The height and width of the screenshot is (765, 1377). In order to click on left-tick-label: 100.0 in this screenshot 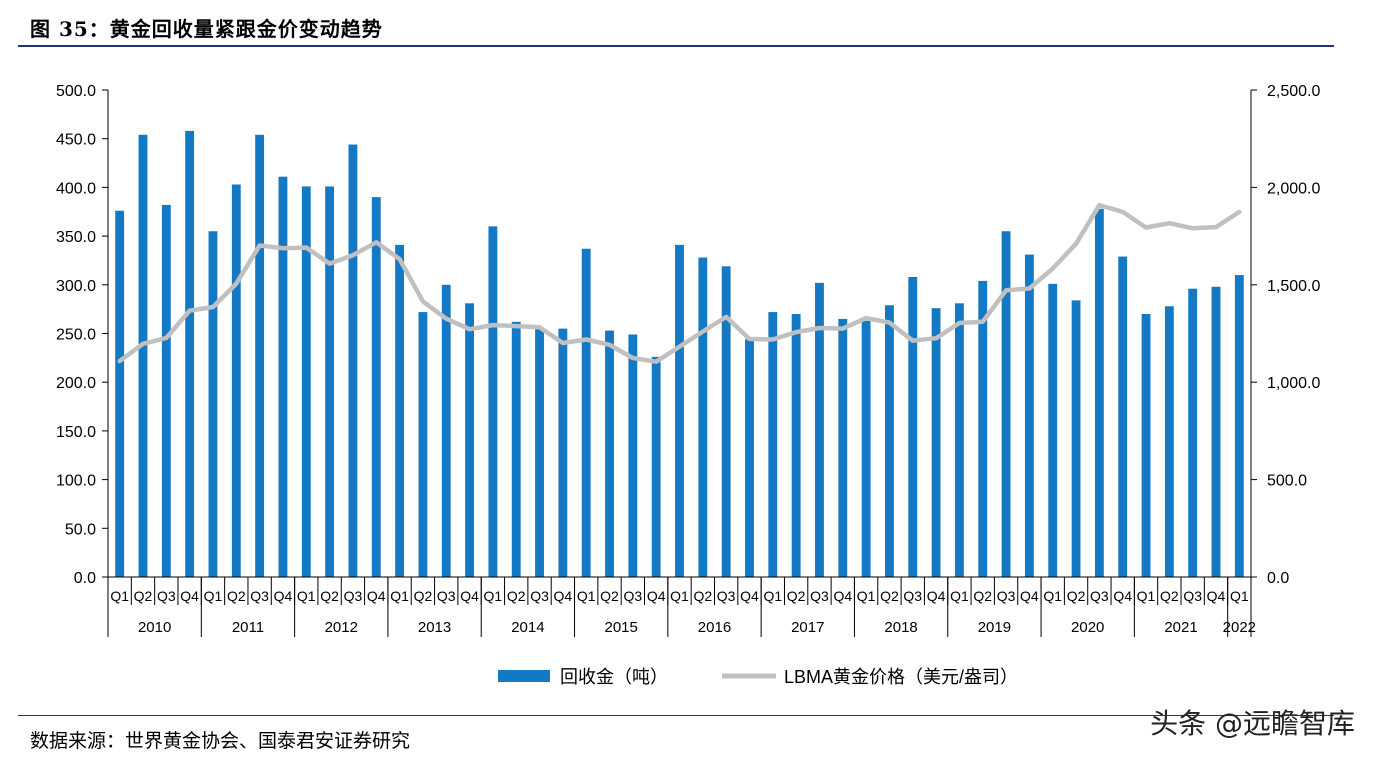, I will do `click(76, 481)`.